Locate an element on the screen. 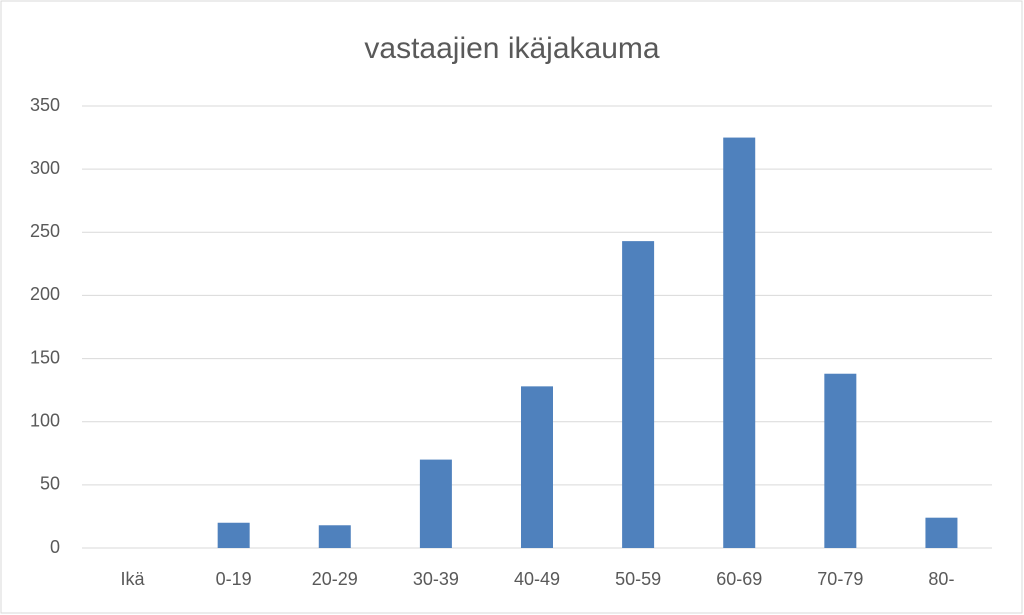 The image size is (1024, 615). y-tick-label: 50 is located at coordinates (50, 484).